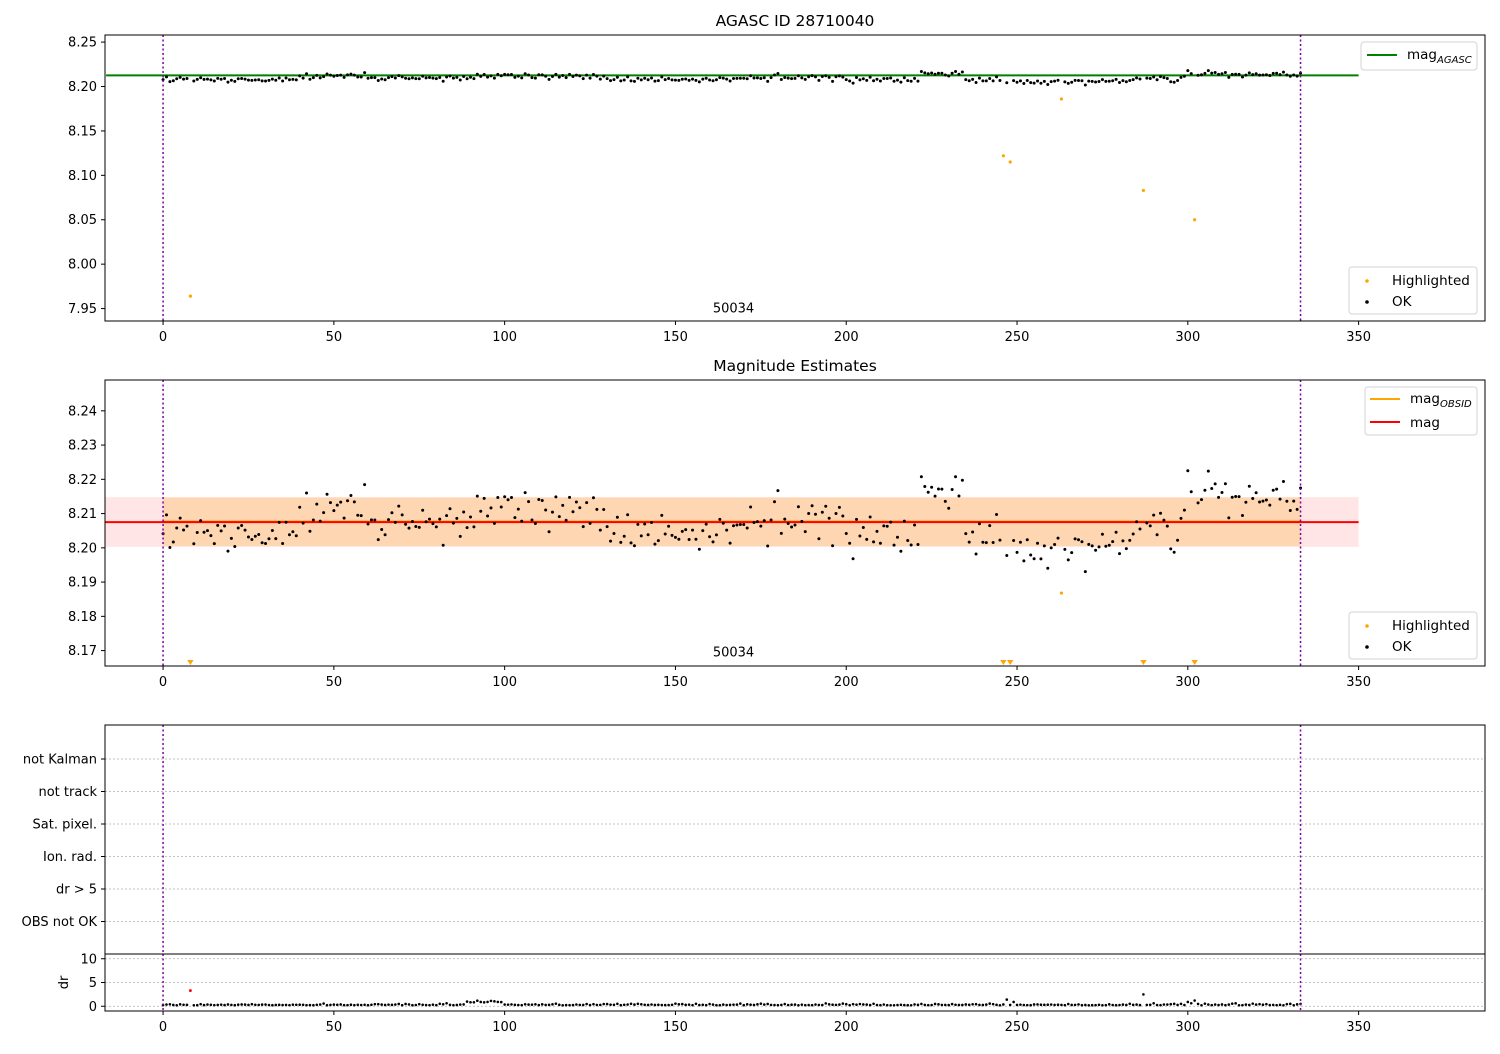 The width and height of the screenshot is (1500, 1054). Describe the element at coordinates (190, 296) in the screenshot. I see `highlighted-point` at that location.